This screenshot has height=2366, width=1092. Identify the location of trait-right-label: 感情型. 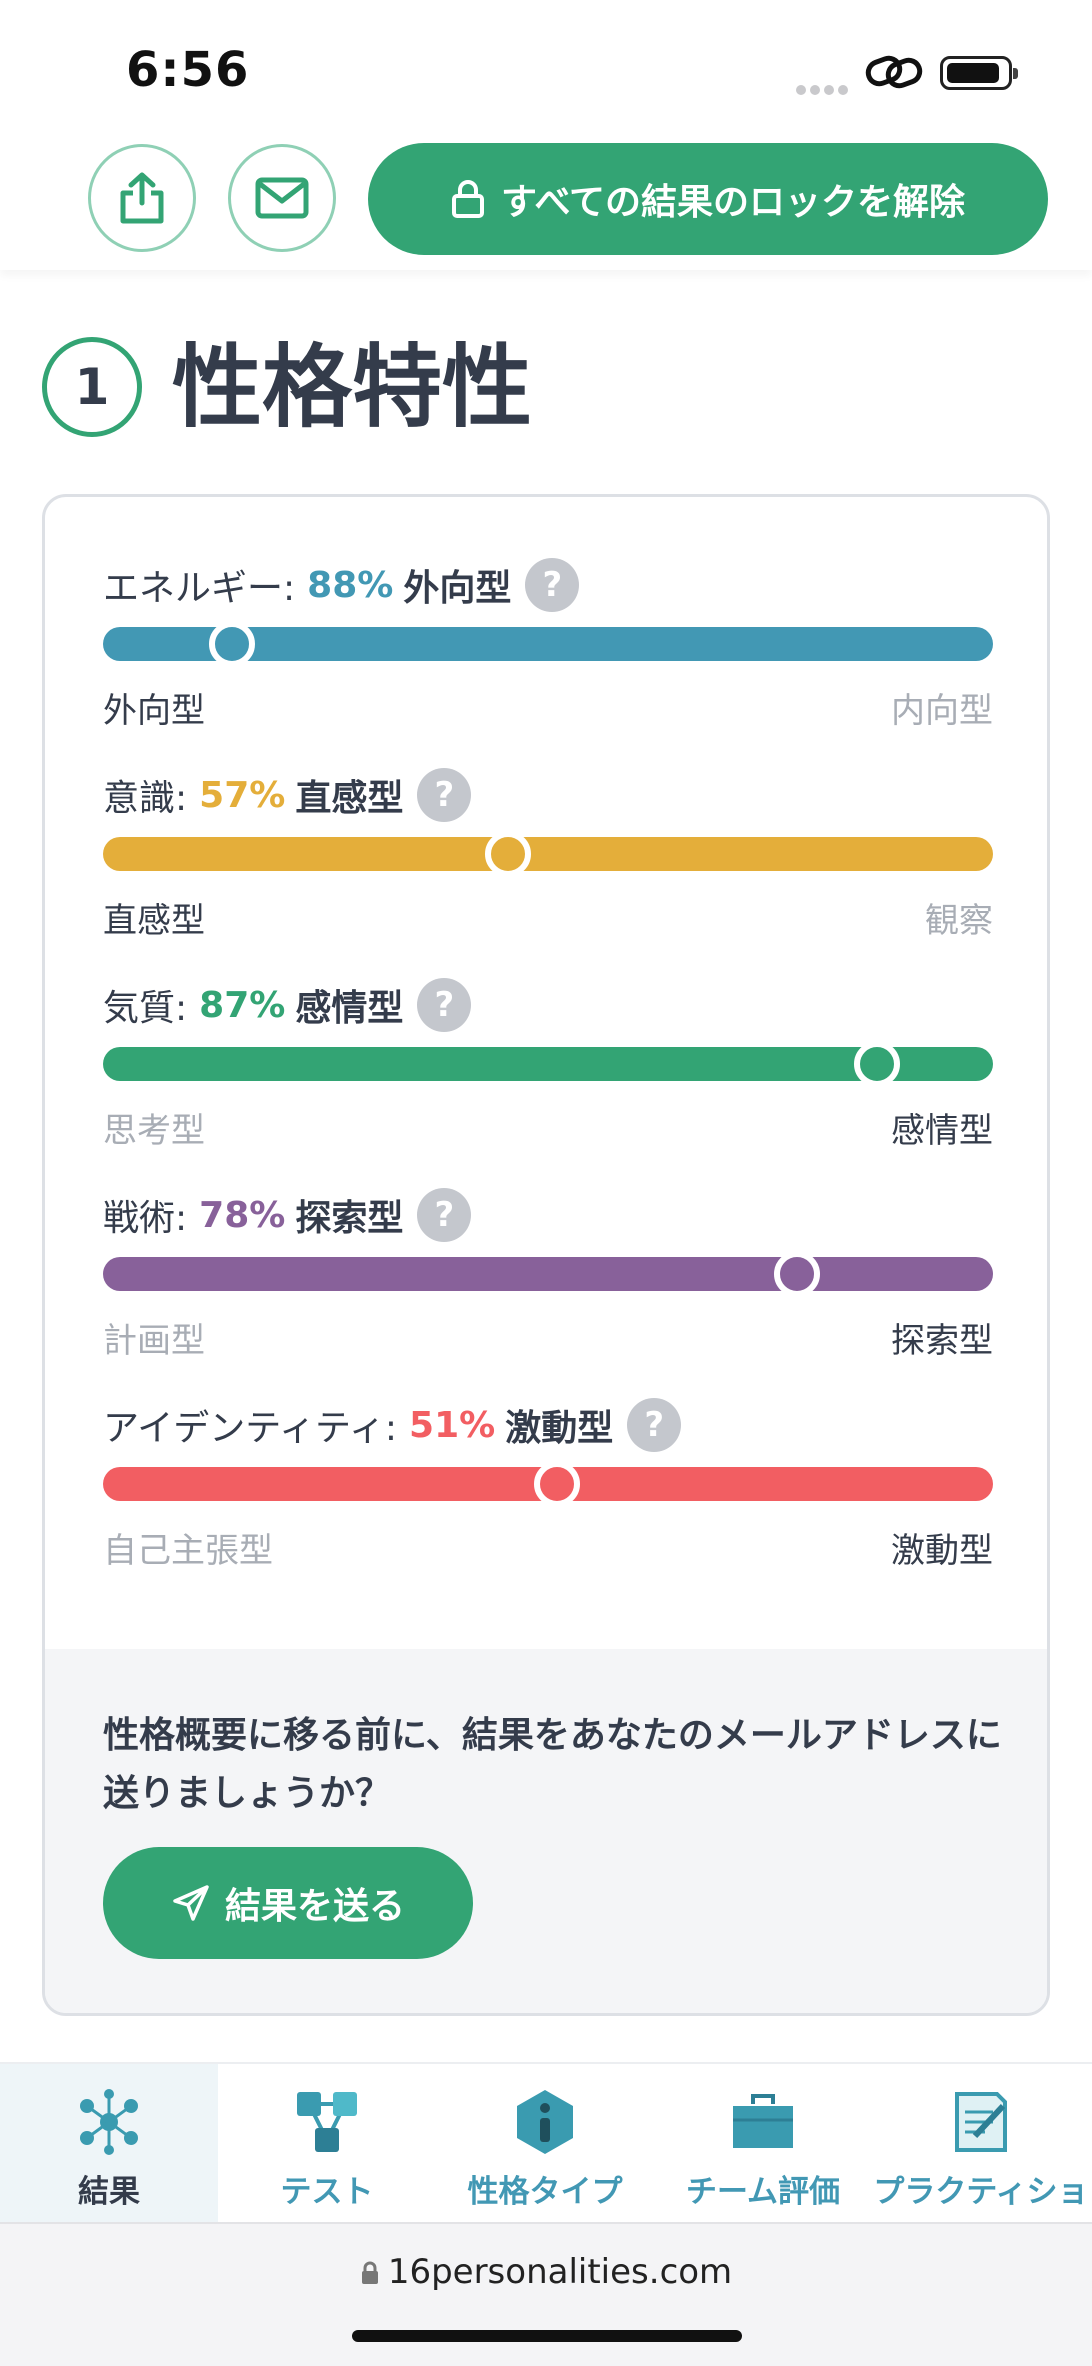
(942, 1131).